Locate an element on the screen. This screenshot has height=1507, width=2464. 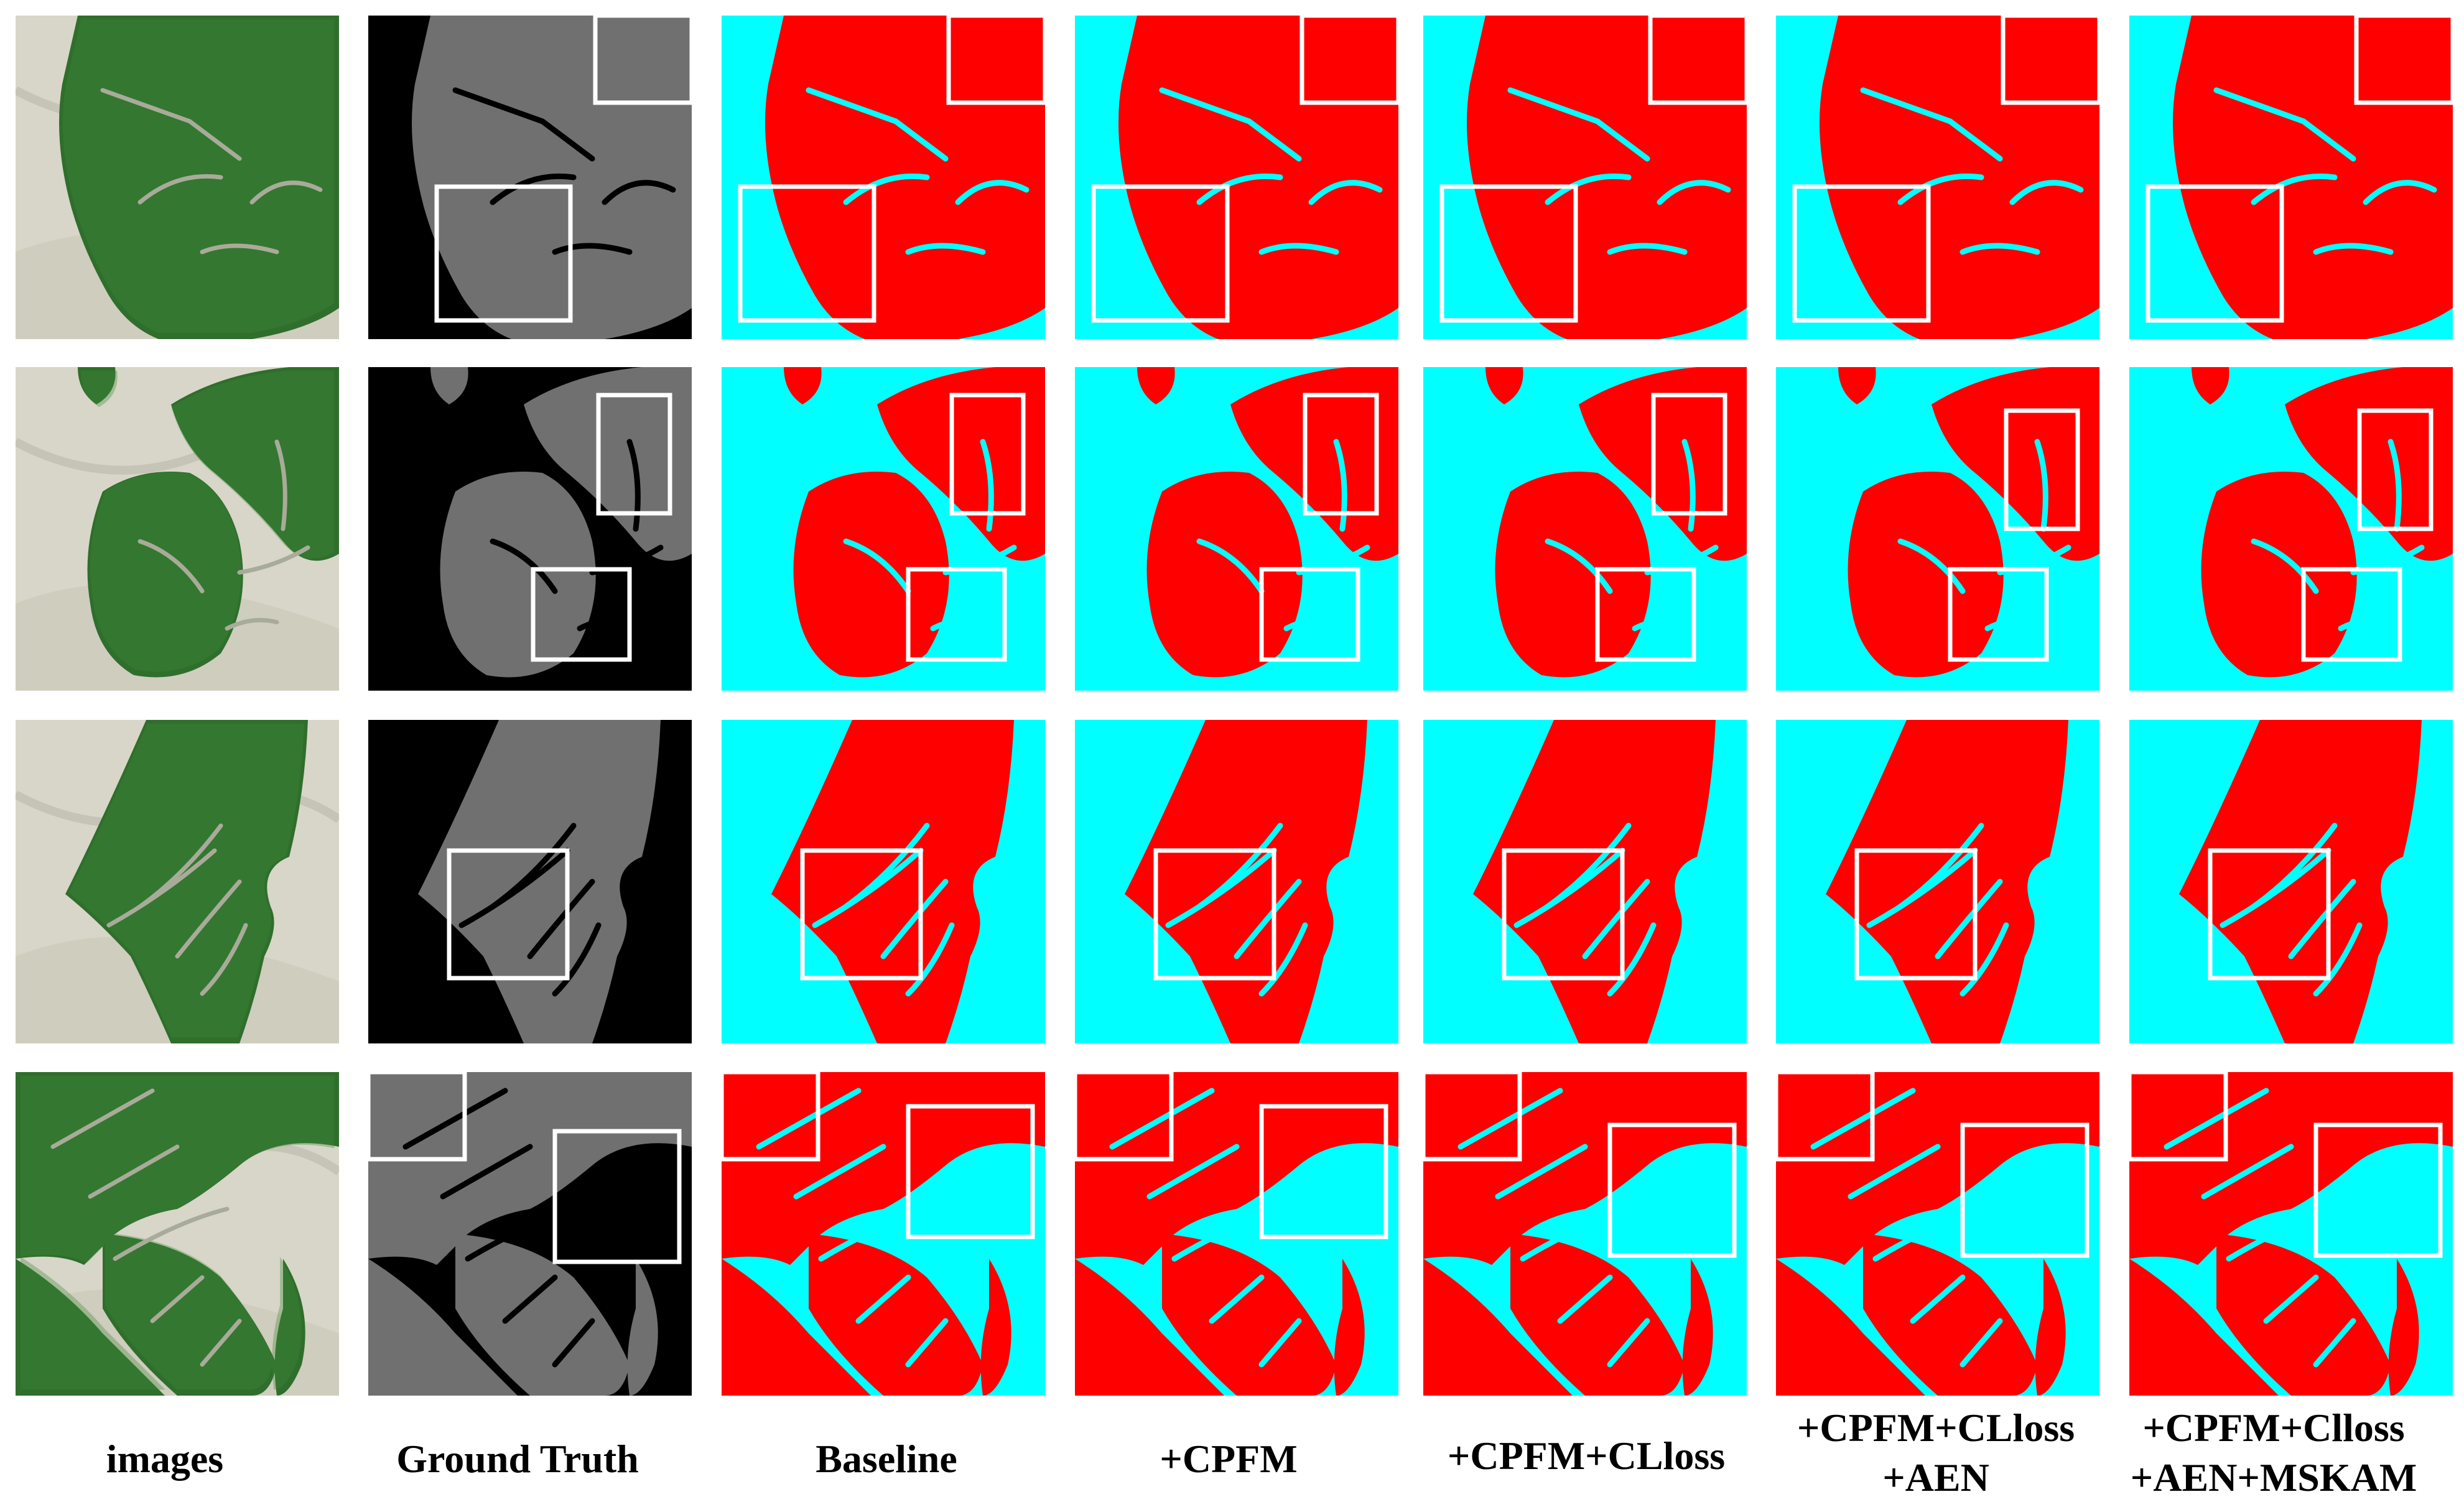
label-line: +CPFM is located at coordinates (1229, 1459).